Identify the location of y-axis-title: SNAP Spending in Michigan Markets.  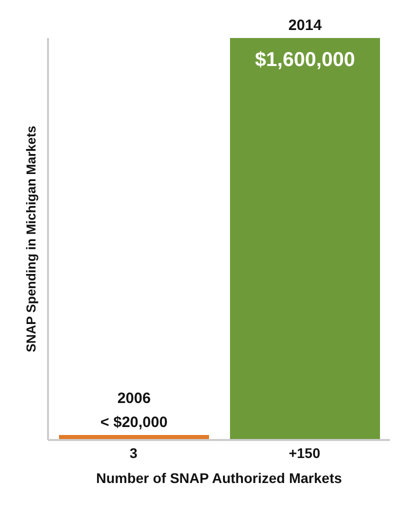
(31, 239).